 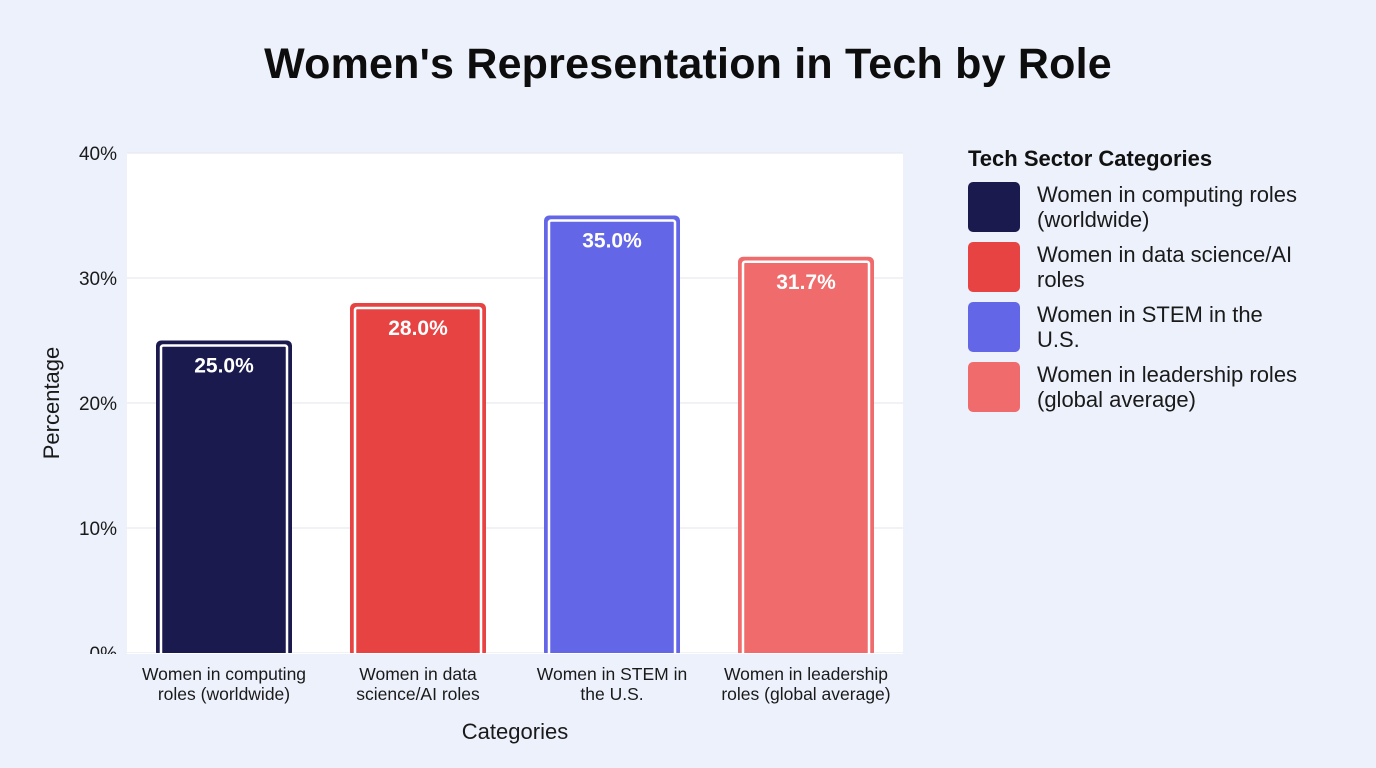 What do you see at coordinates (418, 328) in the screenshot?
I see `bar-value-label: 28.0%` at bounding box center [418, 328].